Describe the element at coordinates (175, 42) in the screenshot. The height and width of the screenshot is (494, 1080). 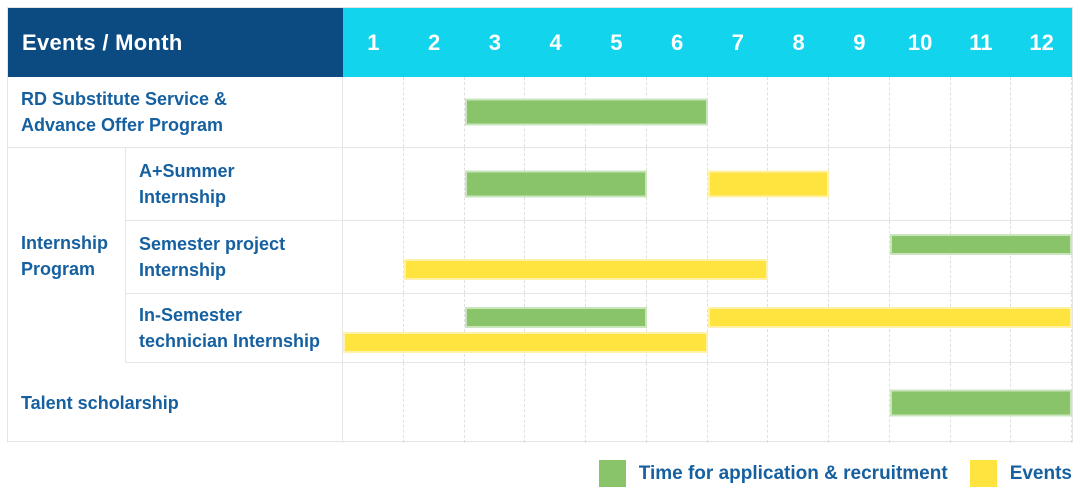
I see `table-title: Events / Month` at that location.